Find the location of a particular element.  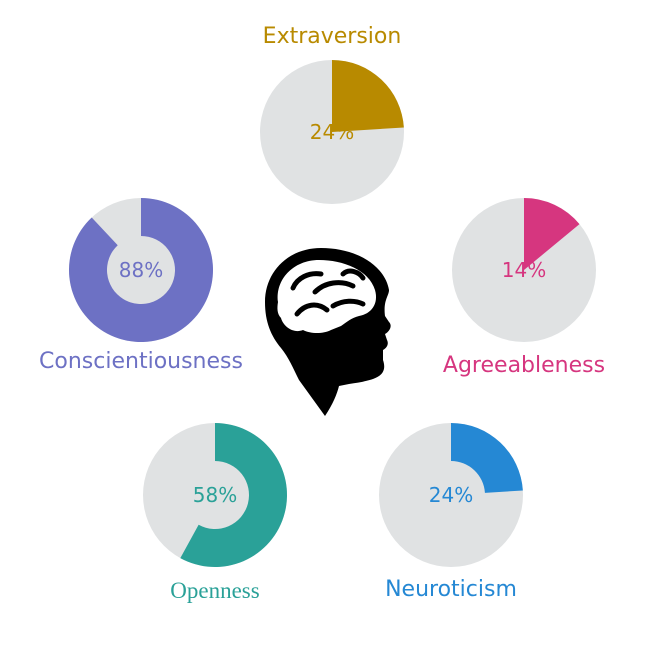

conscientiousness-label: Conscientiousness is located at coordinates (141, 361).